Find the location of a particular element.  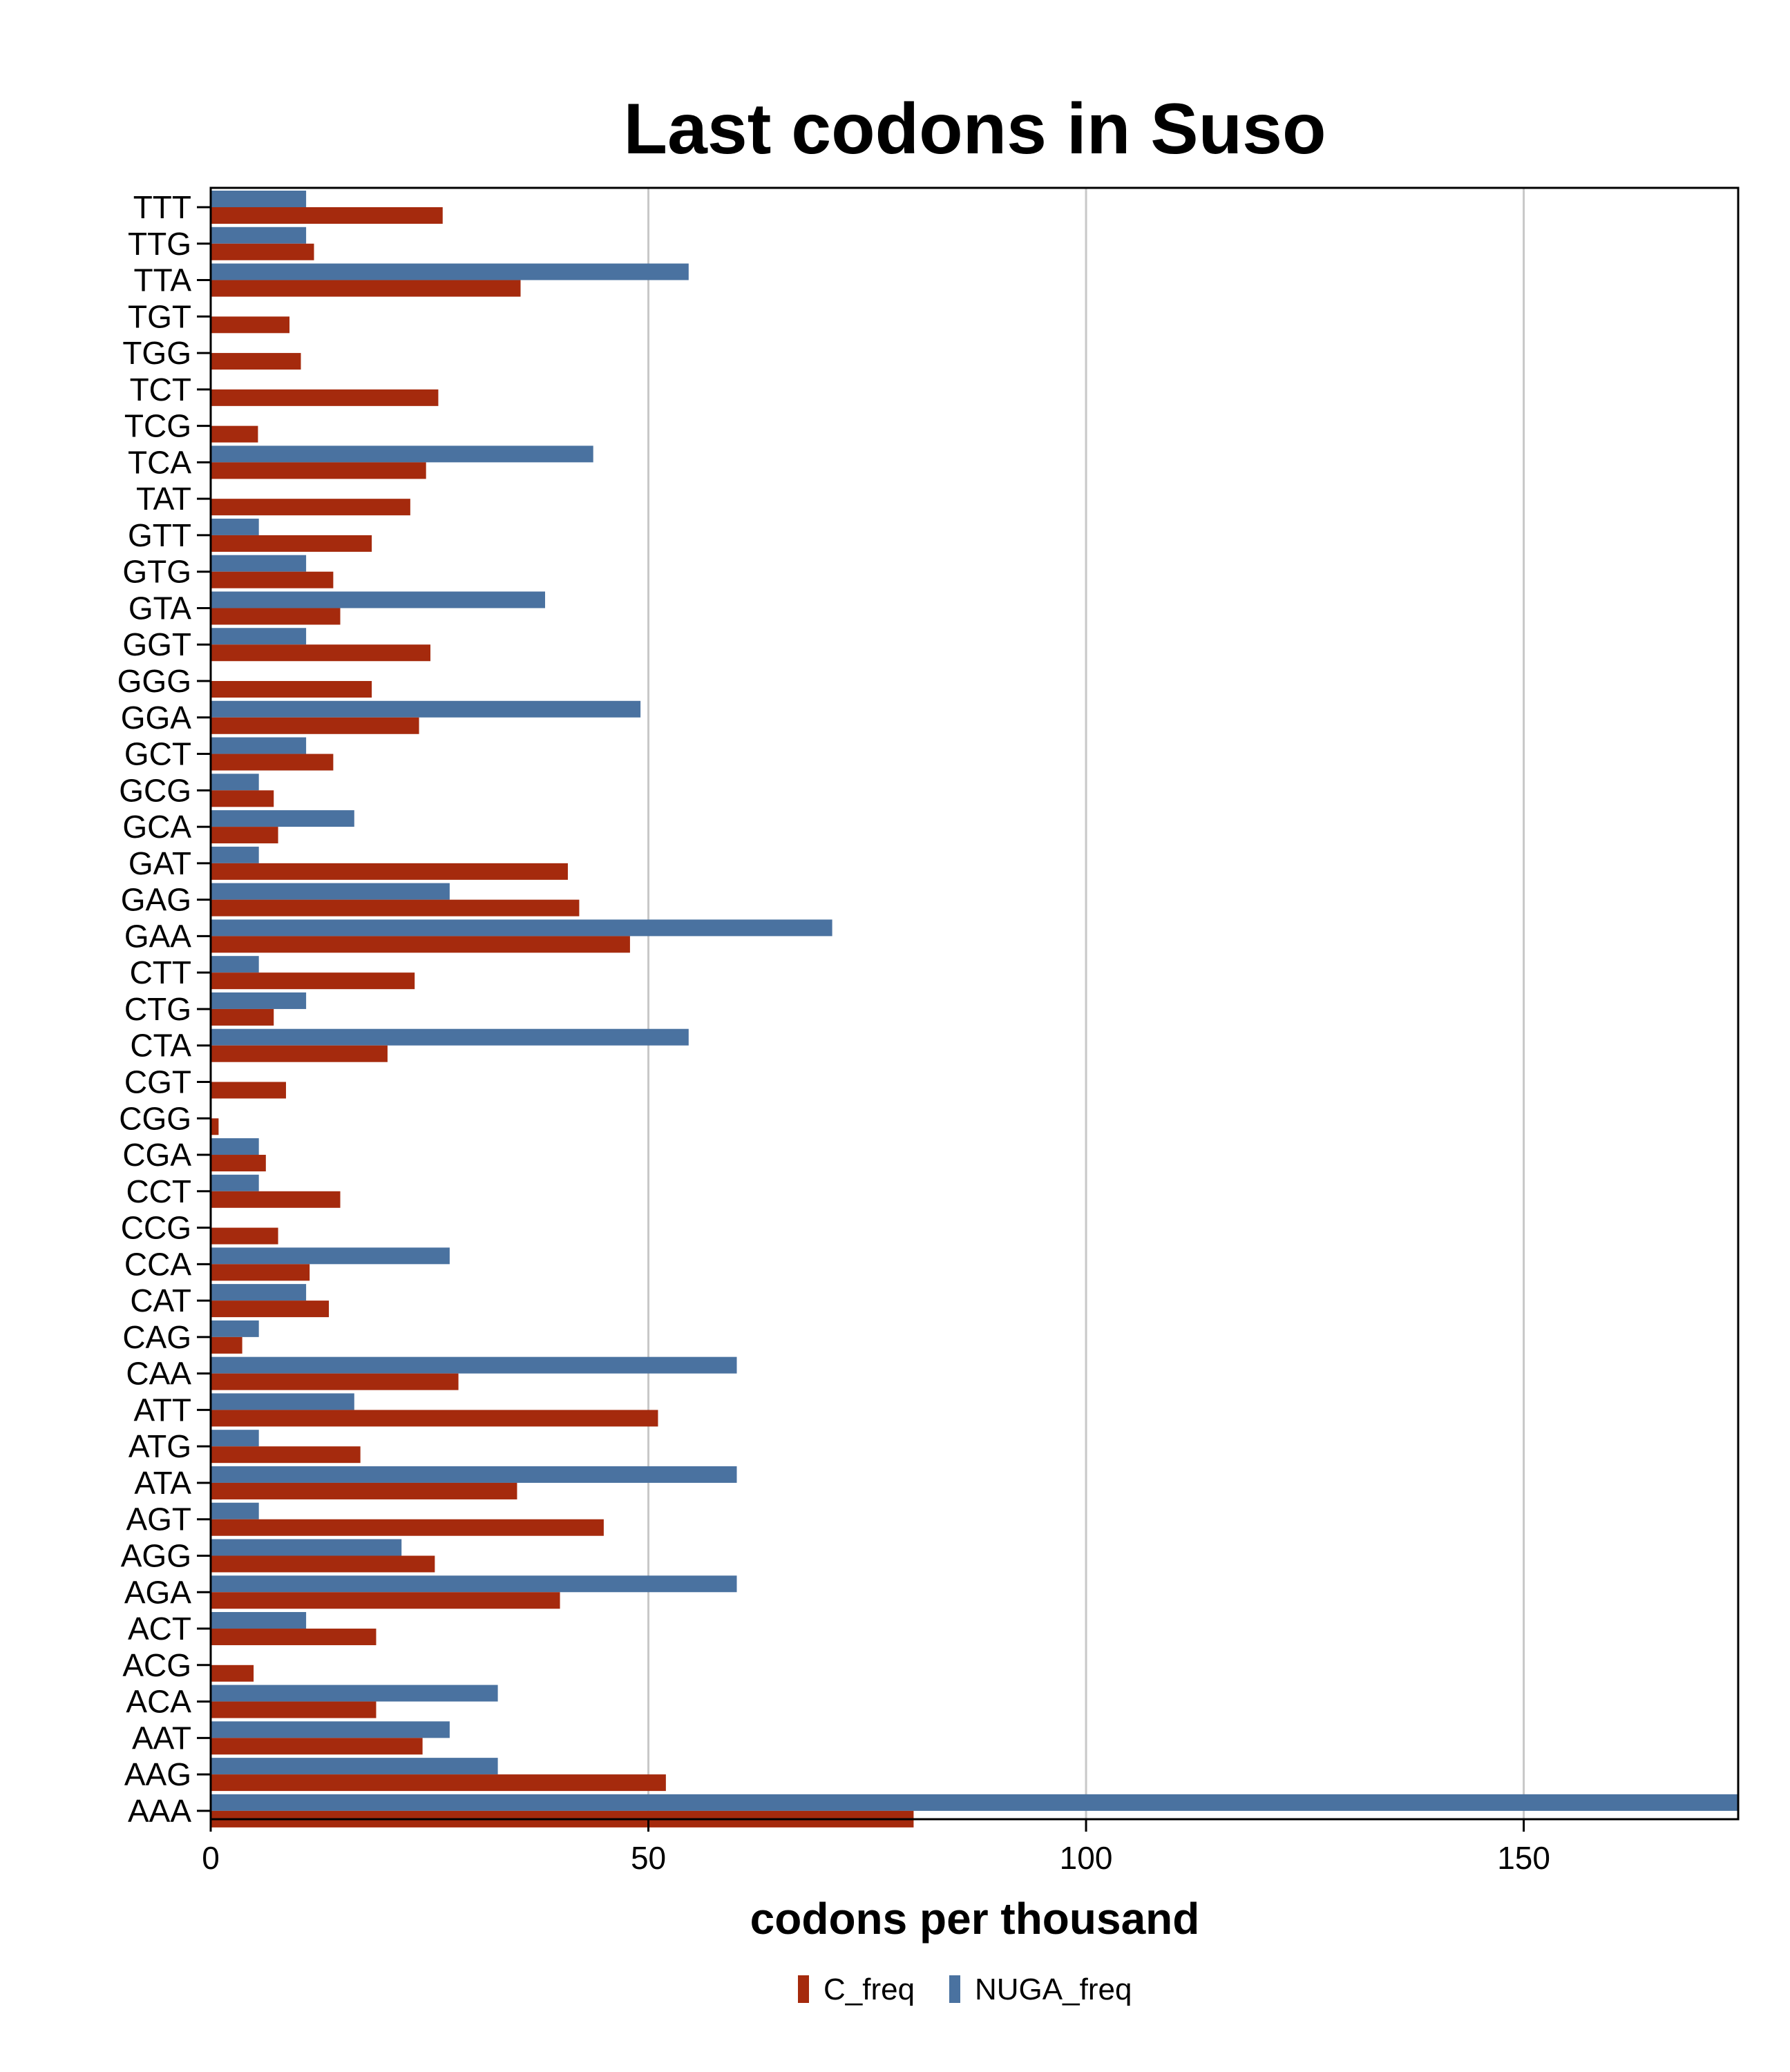

y-tick-label-cta: CTA is located at coordinates (161, 1046).